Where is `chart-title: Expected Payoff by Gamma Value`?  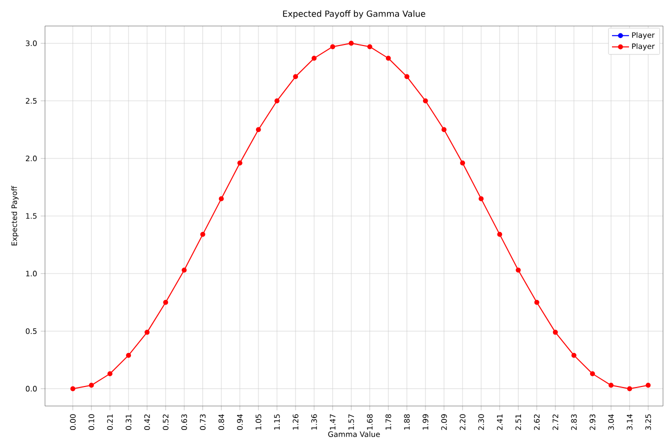
chart-title: Expected Payoff by Gamma Value is located at coordinates (354, 14).